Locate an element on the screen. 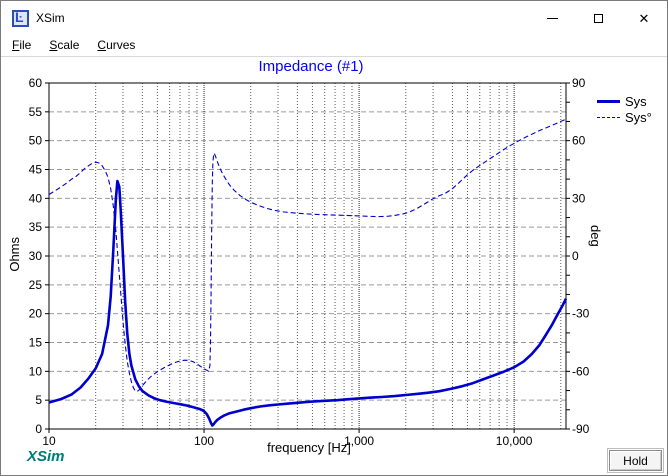 This screenshot has width=668, height=476. x-axis-label: frequency [Hz] is located at coordinates (309, 447).